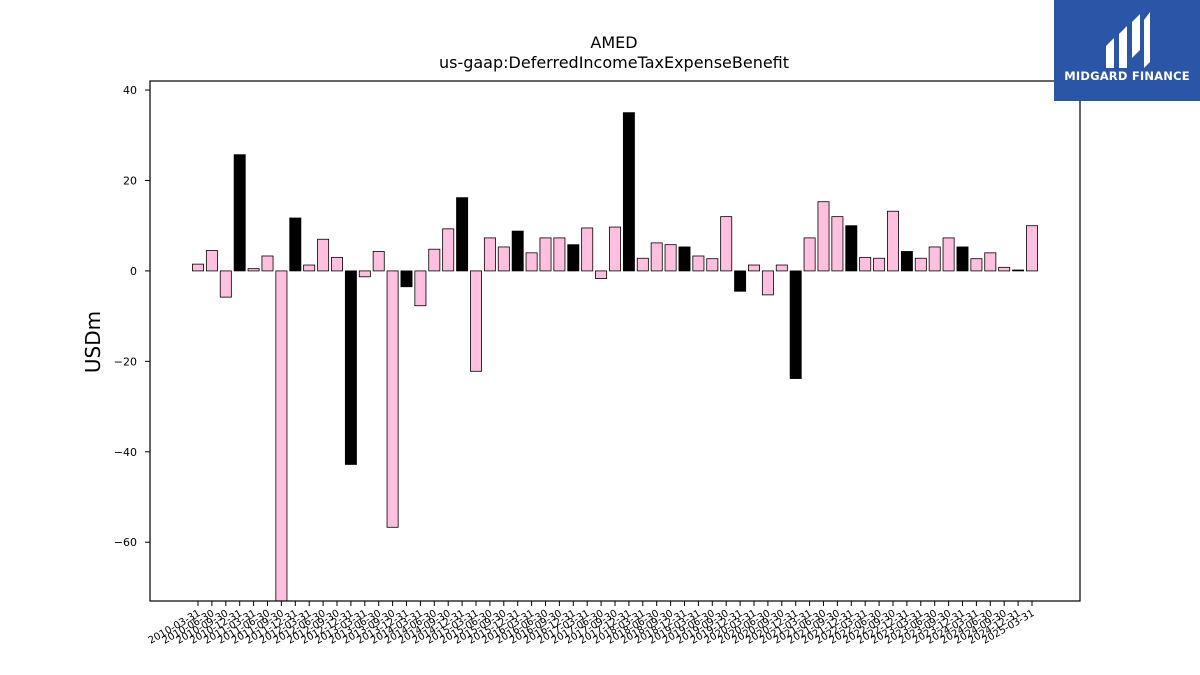  Describe the element at coordinates (614, 62) in the screenshot. I see `chart-subtitle: us-gaap:DeferredIncomeTaxExpenseBenefit` at that location.